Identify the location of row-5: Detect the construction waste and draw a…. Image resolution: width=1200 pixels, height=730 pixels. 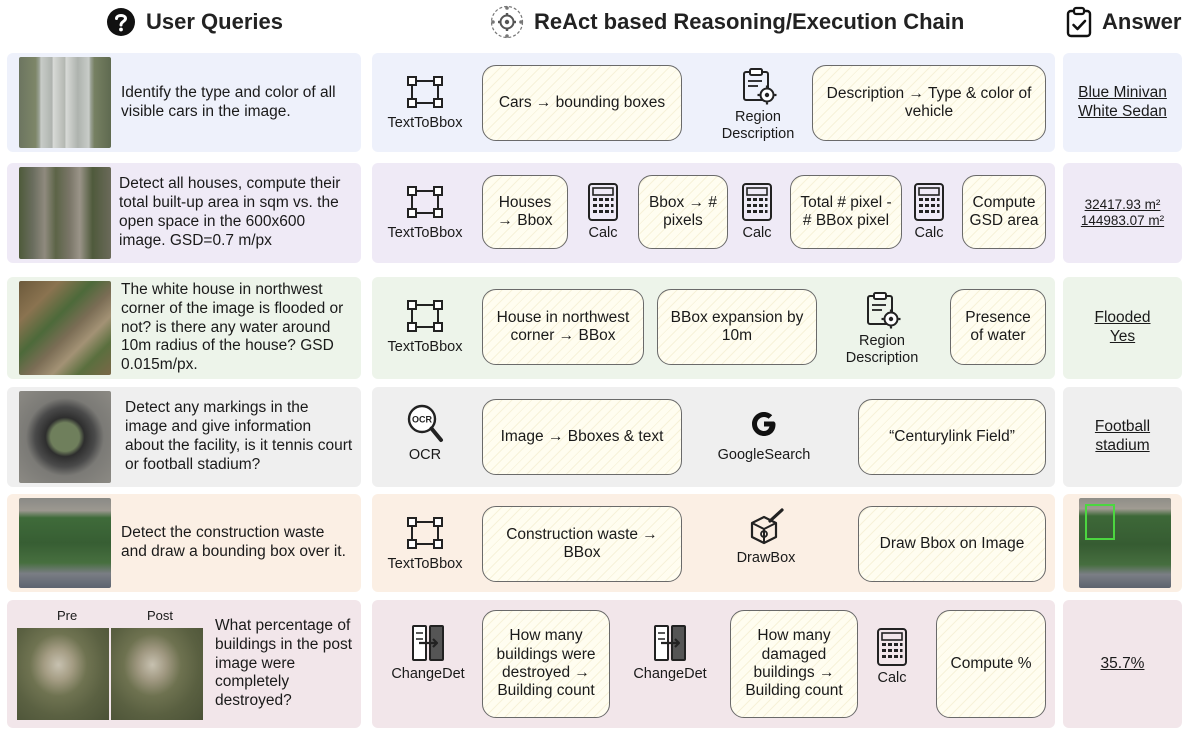
(600, 543).